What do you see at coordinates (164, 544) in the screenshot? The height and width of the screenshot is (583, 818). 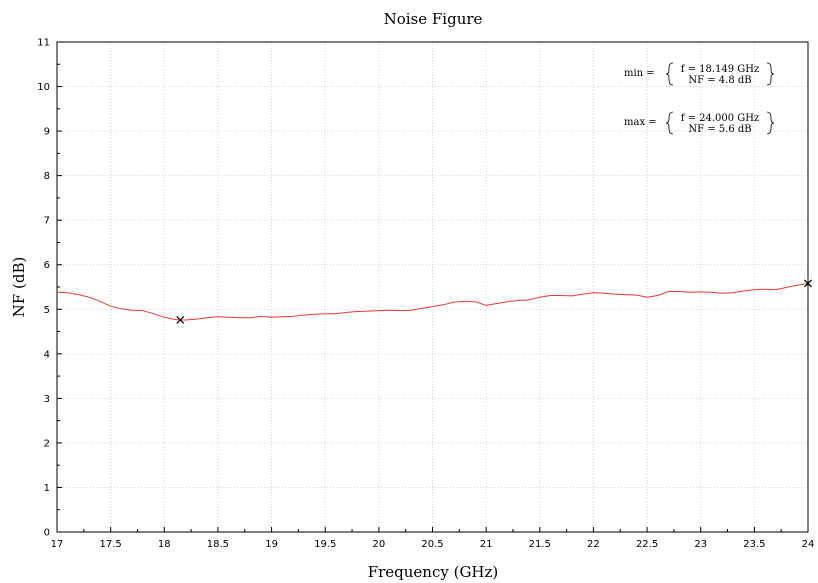 I see `x-tick-label: 18` at bounding box center [164, 544].